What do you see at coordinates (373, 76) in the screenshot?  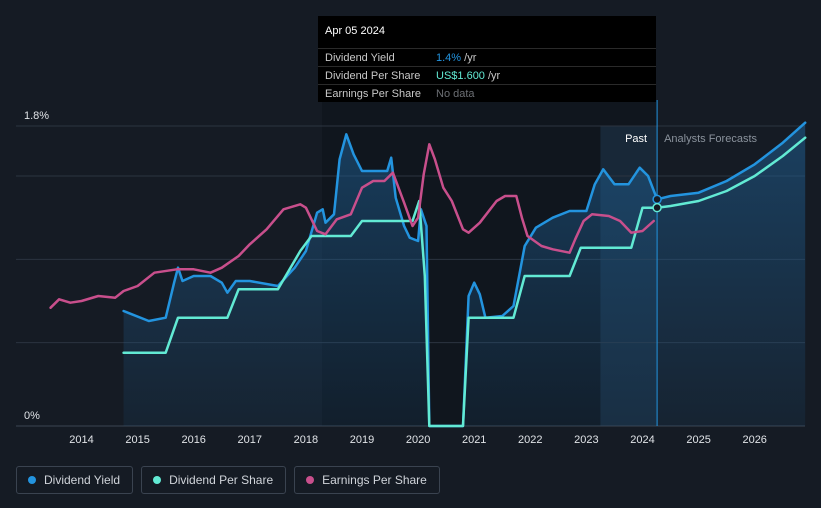 I see `tooltip-label: Dividend Per Share` at bounding box center [373, 76].